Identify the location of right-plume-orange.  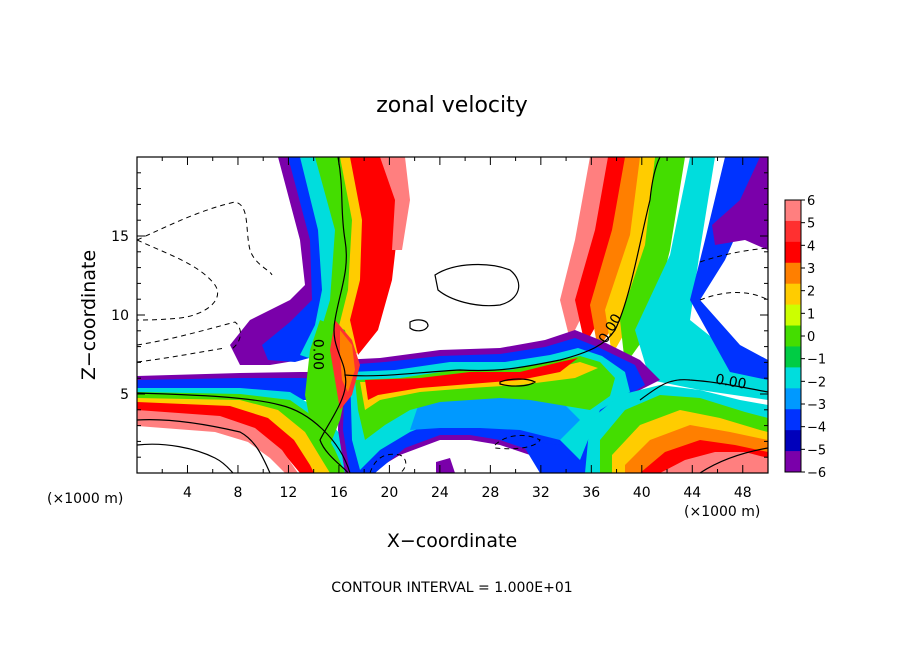
(617, 253).